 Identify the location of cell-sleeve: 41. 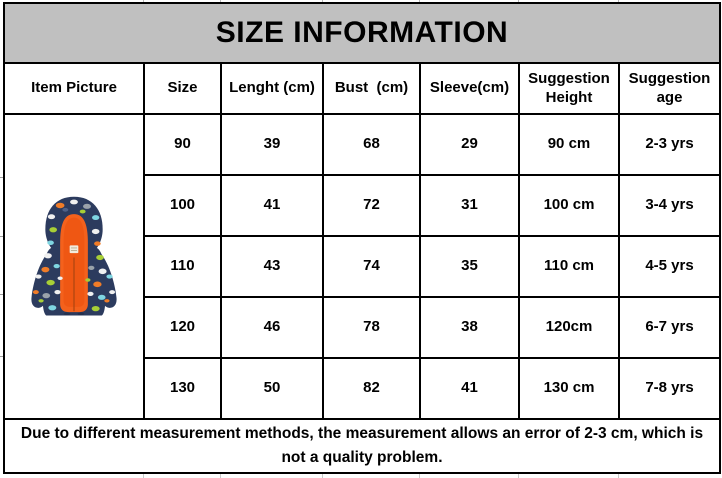
(469, 388).